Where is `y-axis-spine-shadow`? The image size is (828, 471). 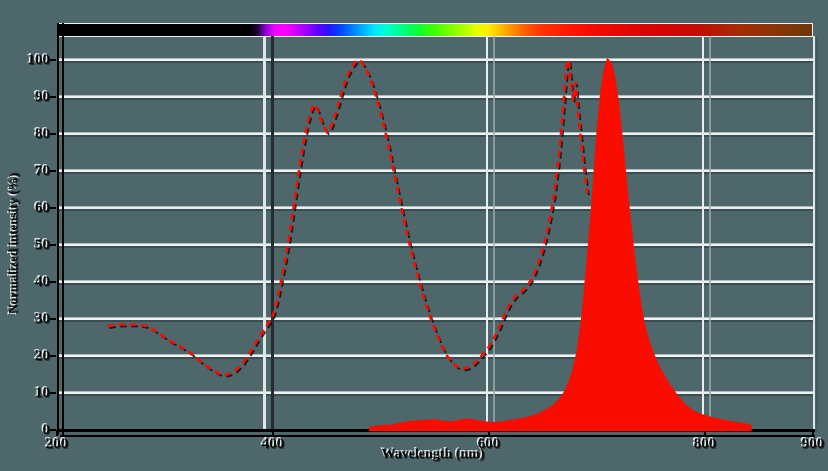 y-axis-spine-shadow is located at coordinates (63, 229).